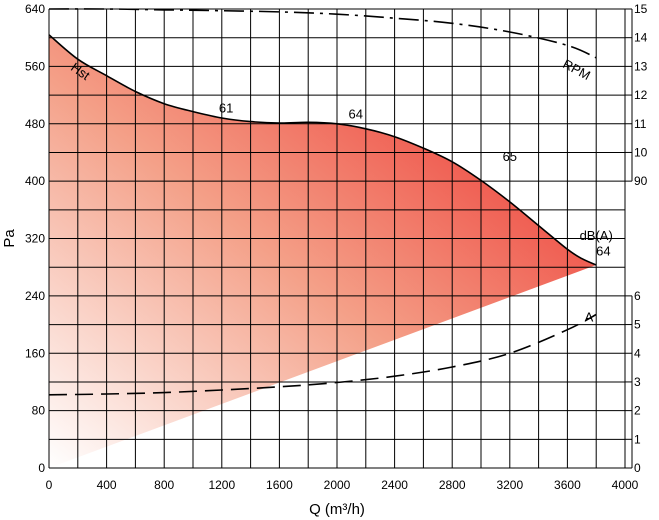 This screenshot has height=520, width=659. I want to click on x-tick-label: 2400, so click(394, 485).